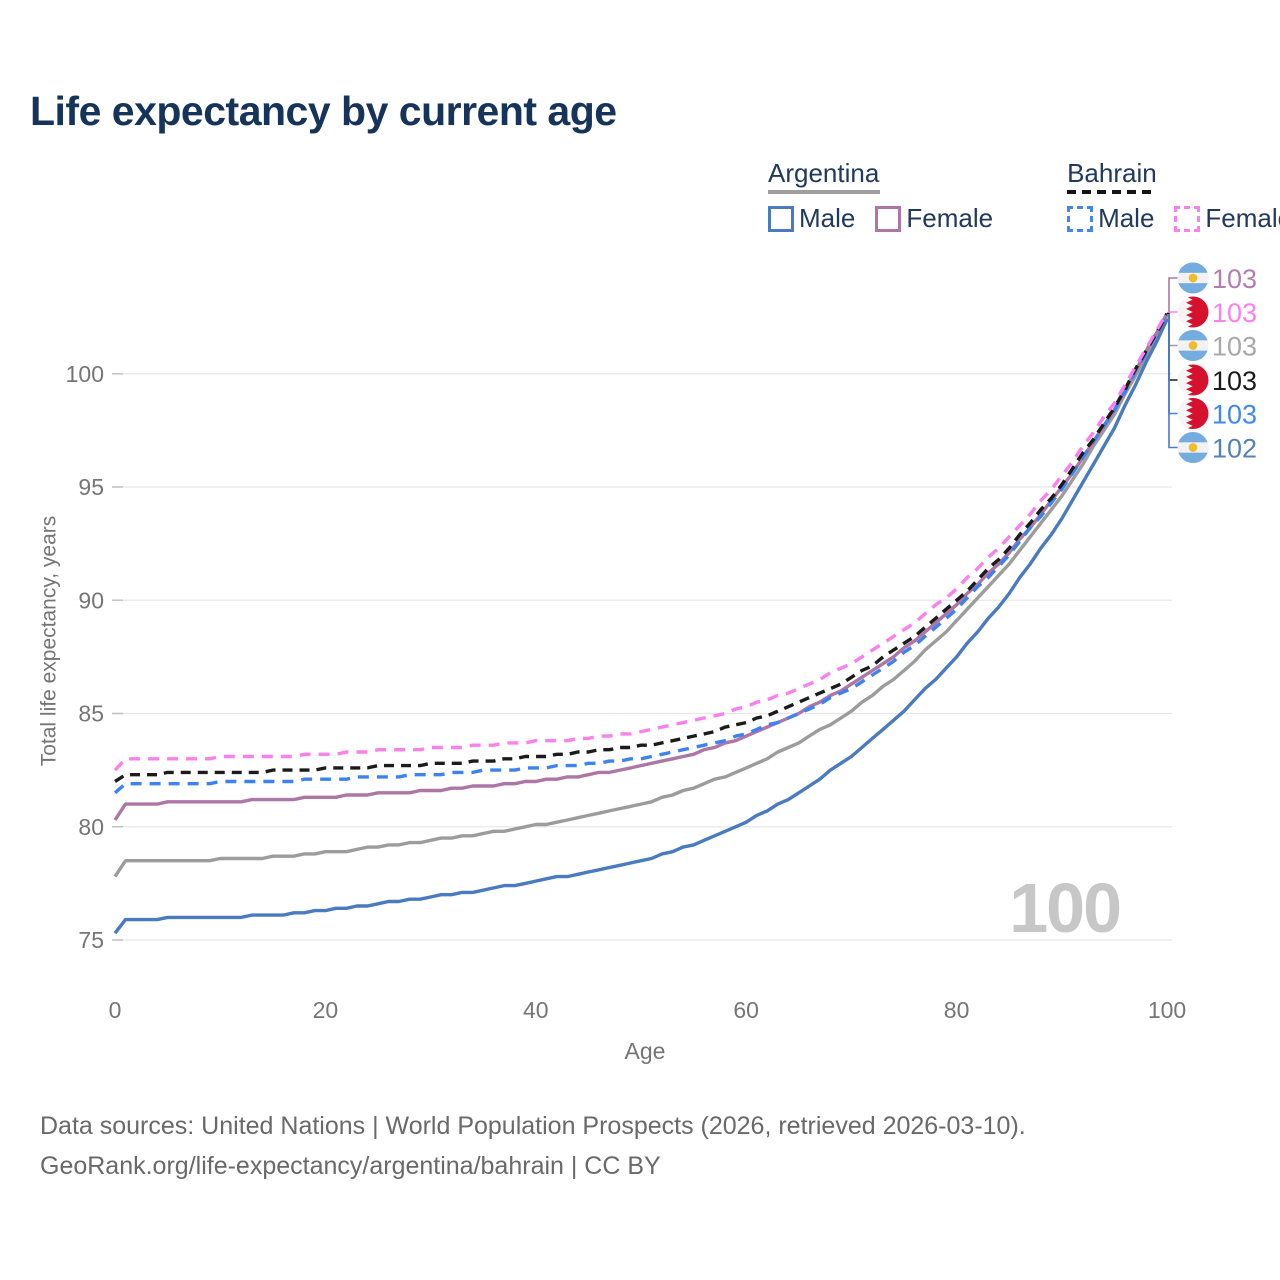 Image resolution: width=1280 pixels, height=1280 pixels. Describe the element at coordinates (1167, 1010) in the screenshot. I see `x-tick-100: 100` at that location.